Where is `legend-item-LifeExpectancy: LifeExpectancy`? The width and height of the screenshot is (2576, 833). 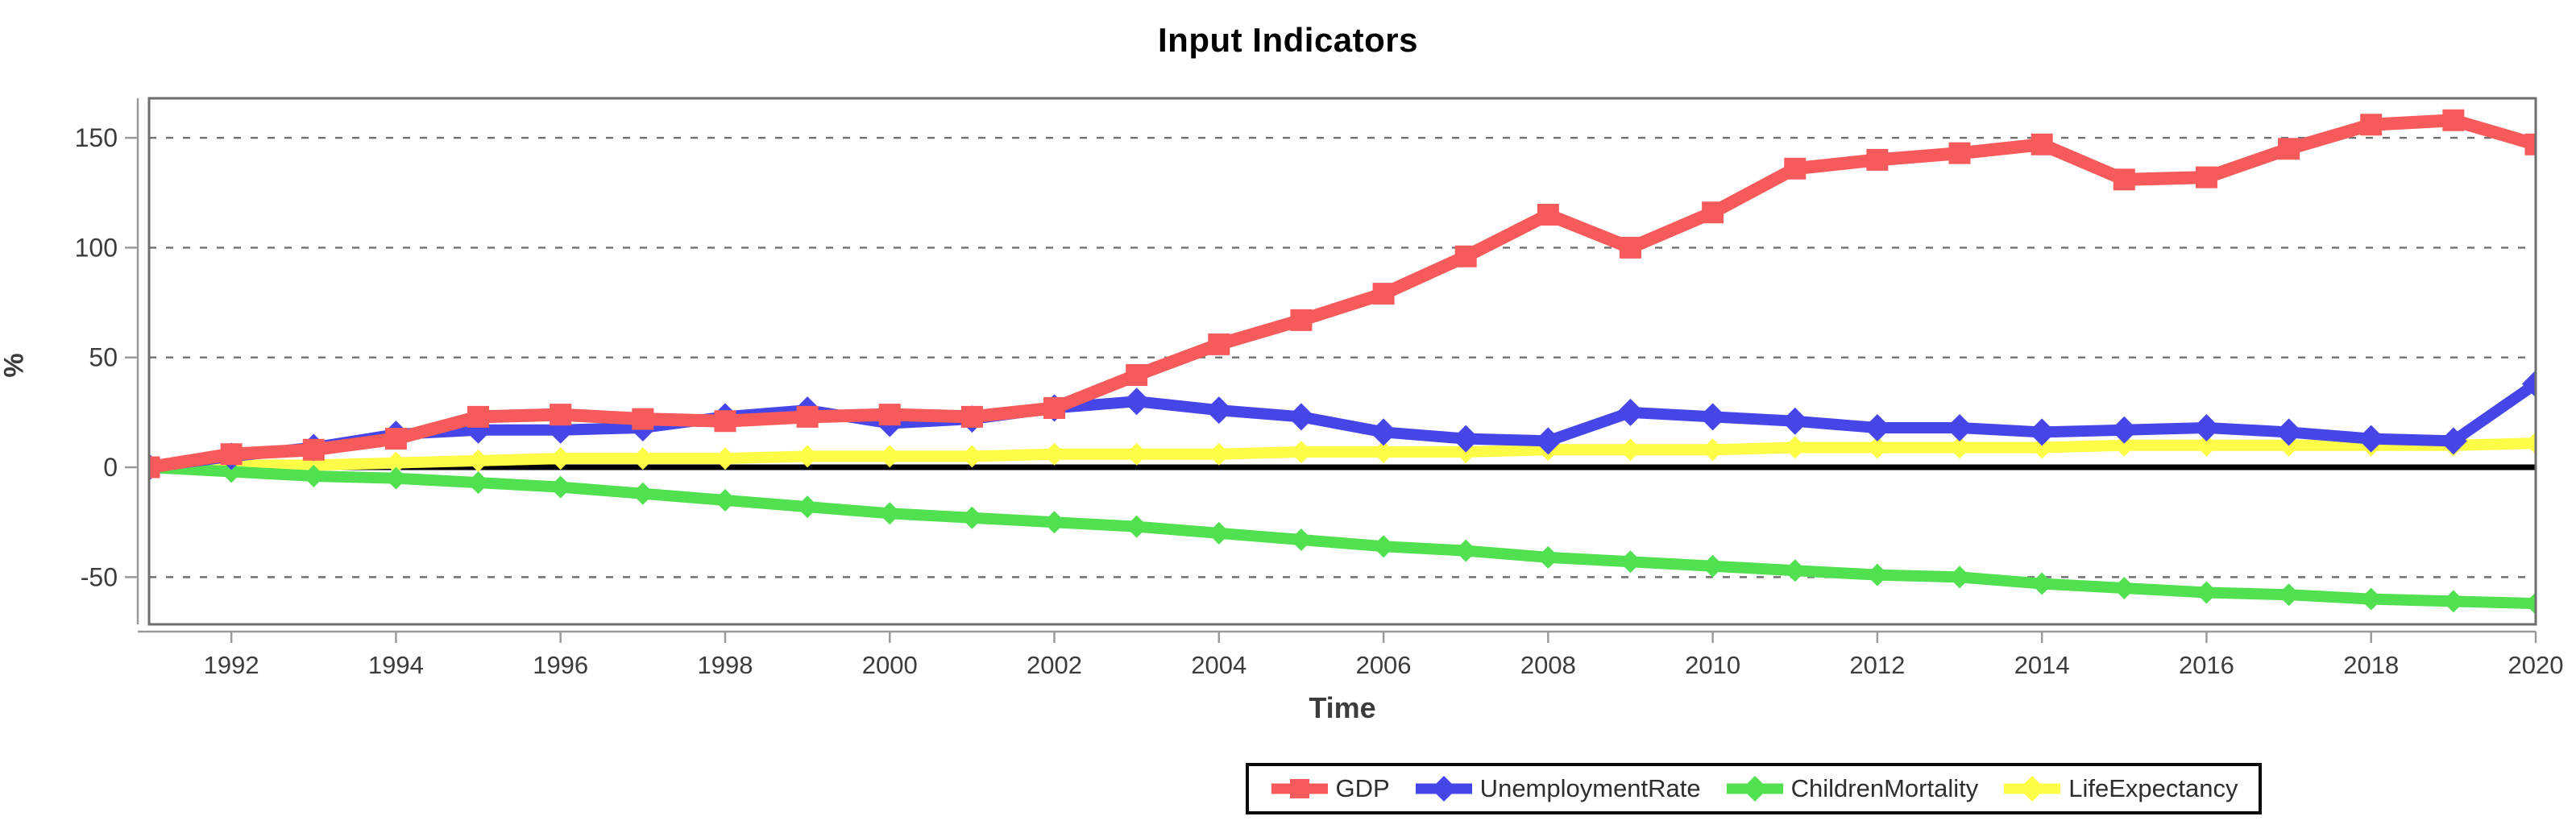 legend-item-LifeExpectancy: LifeExpectancy is located at coordinates (2120, 789).